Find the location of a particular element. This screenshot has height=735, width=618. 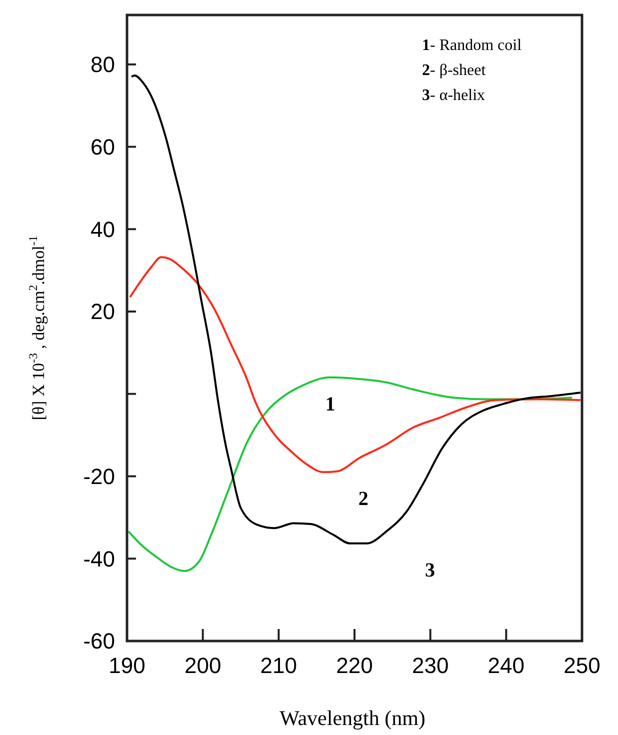

annotation: 2- β-sheet is located at coordinates (454, 70).